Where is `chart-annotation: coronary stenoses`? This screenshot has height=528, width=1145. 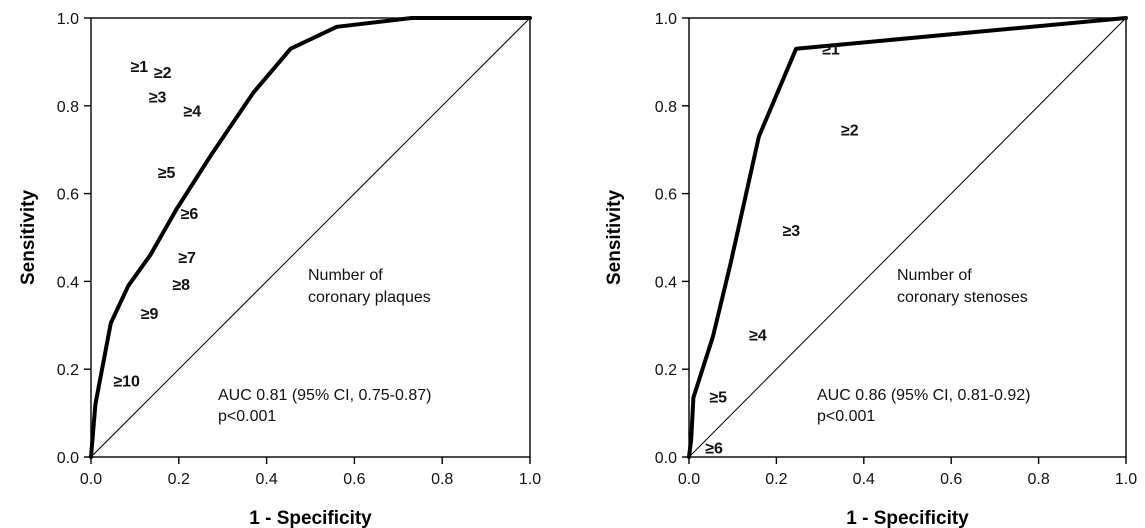
chart-annotation: coronary stenoses is located at coordinates (962, 297).